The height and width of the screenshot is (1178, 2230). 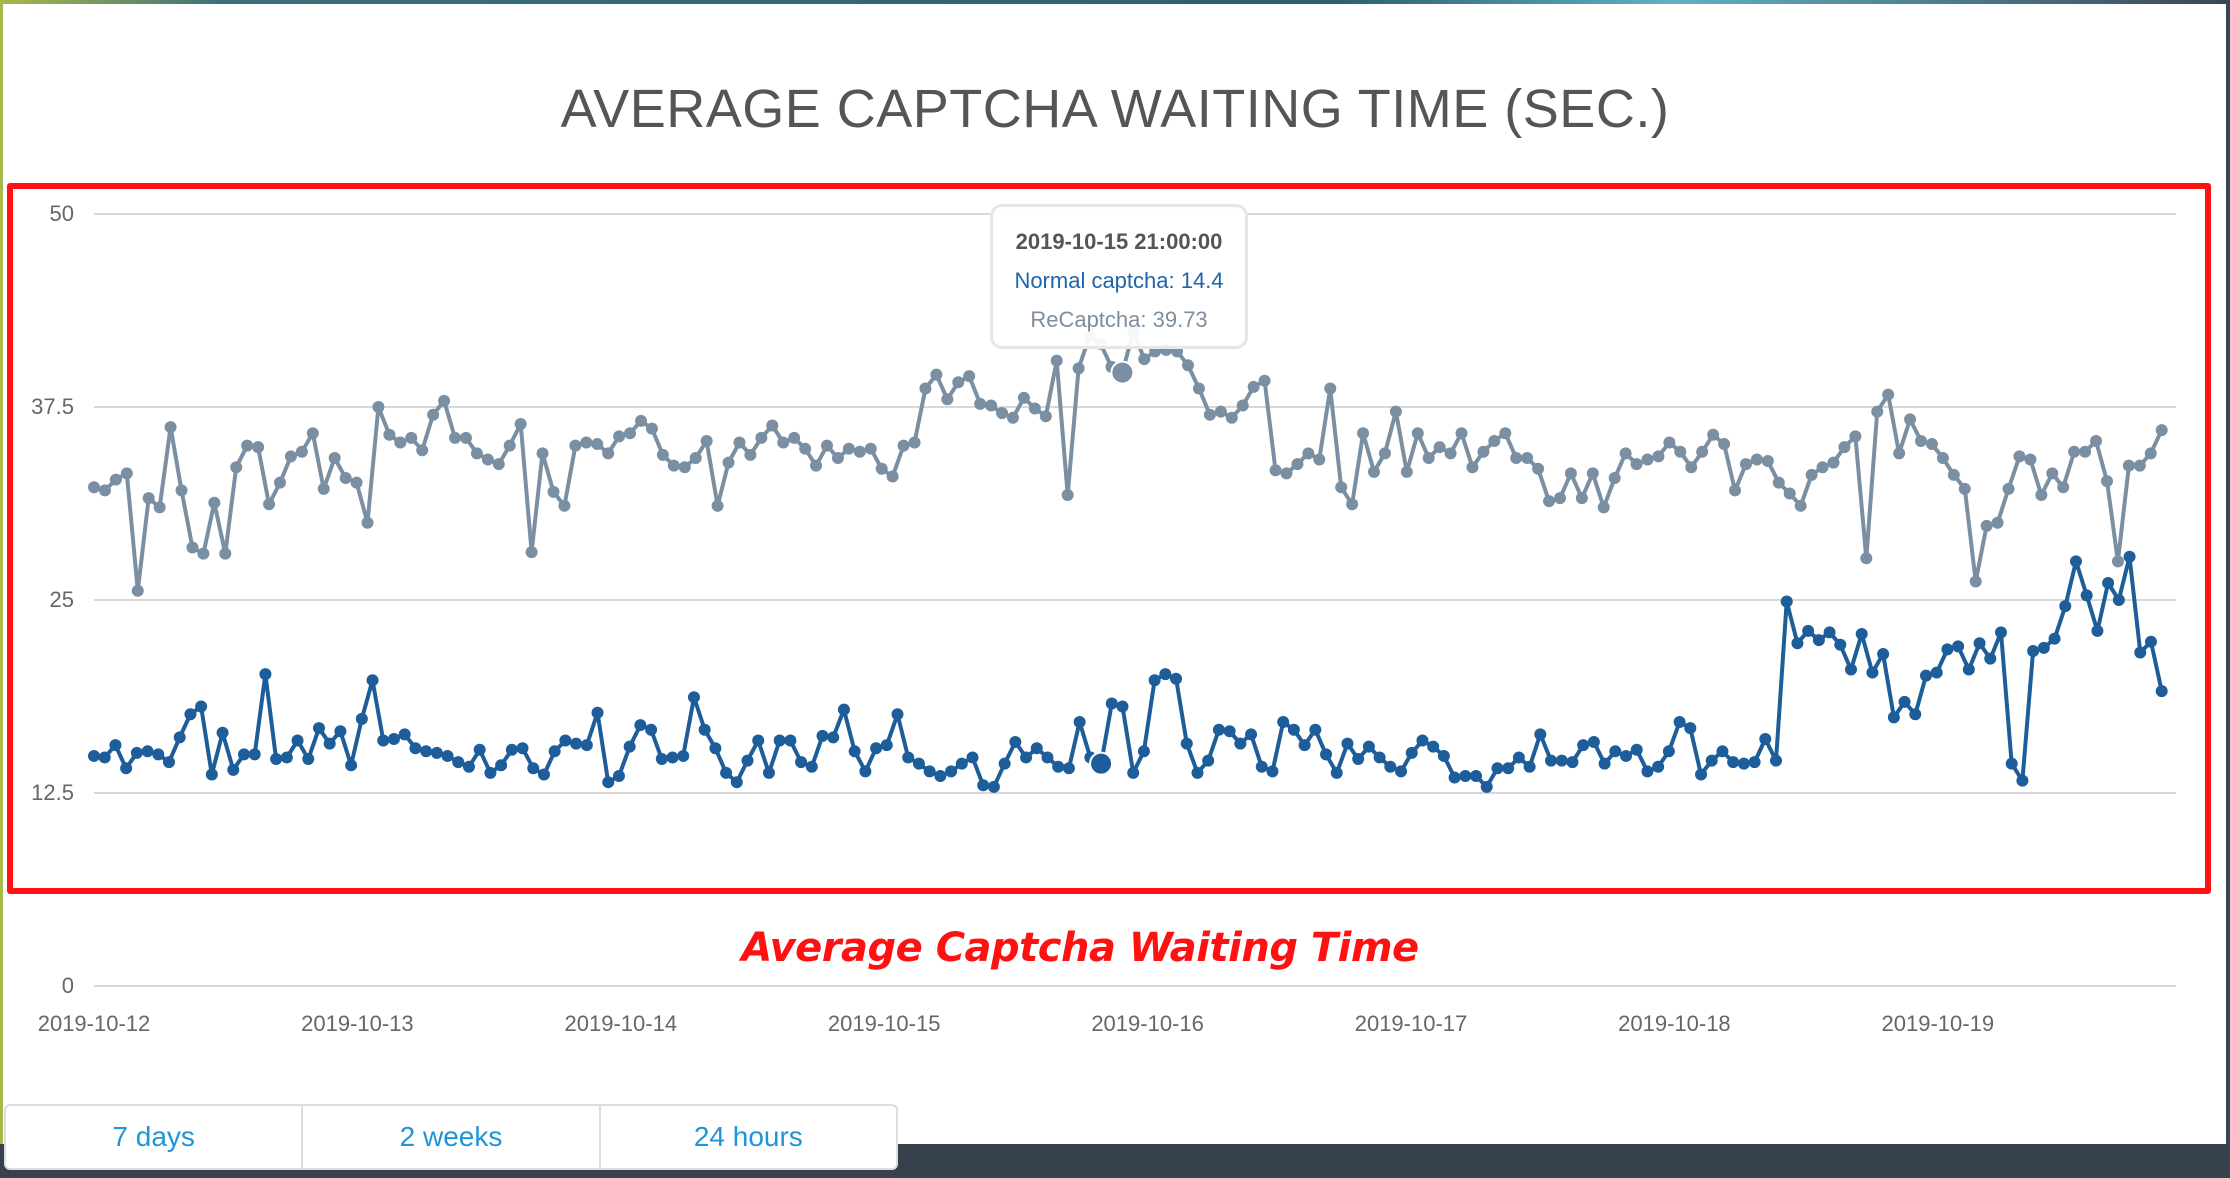 What do you see at coordinates (452, 1137) in the screenshot?
I see `range-2-weeks-button: 2 weeks` at bounding box center [452, 1137].